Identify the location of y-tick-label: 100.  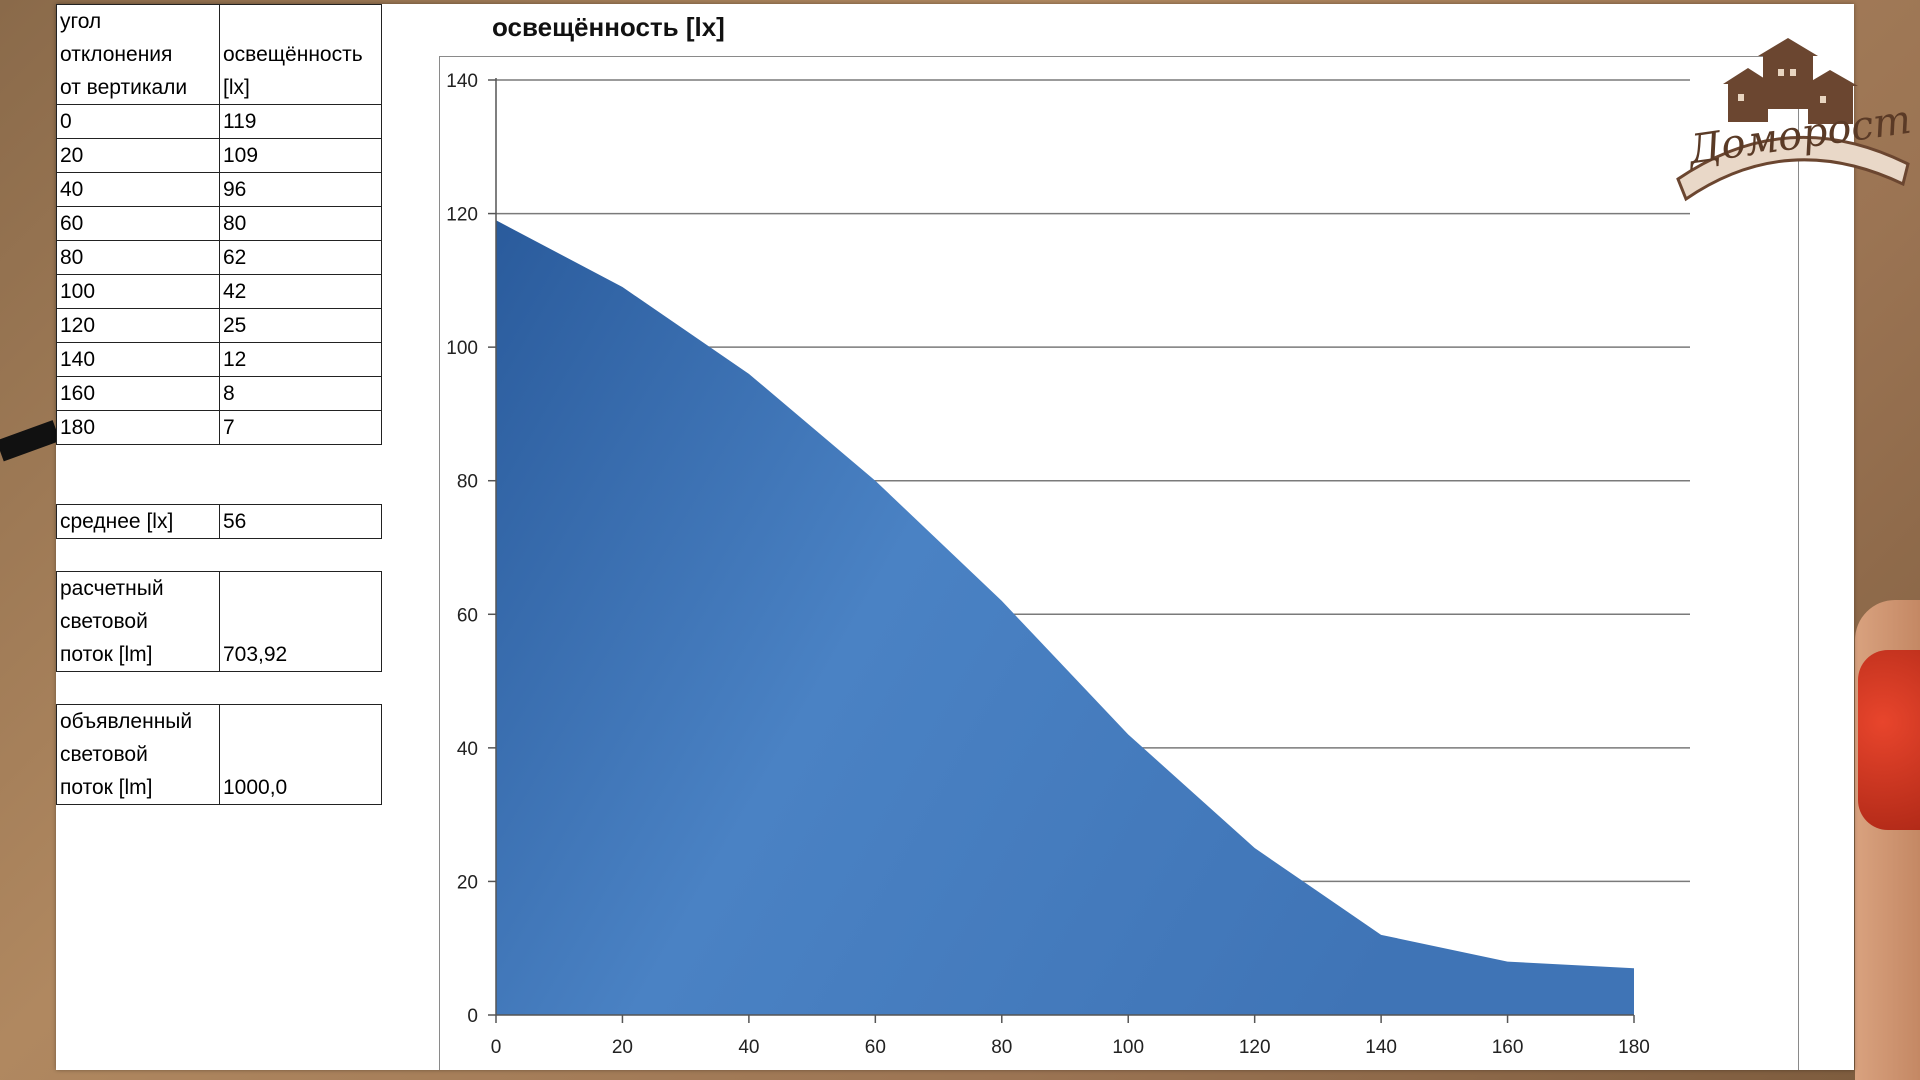
(462, 348).